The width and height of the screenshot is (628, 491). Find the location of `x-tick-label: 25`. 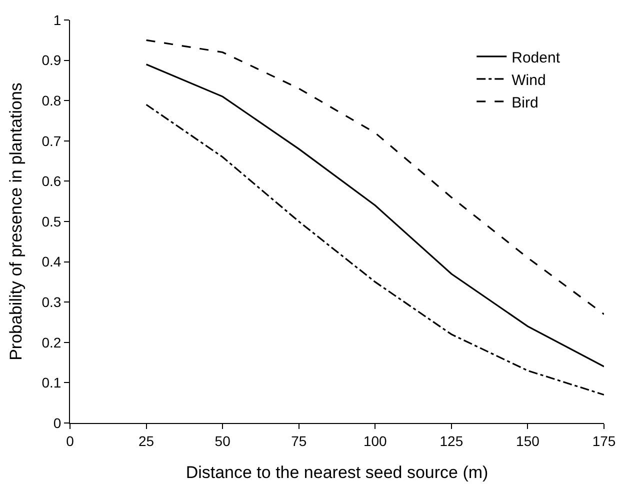

x-tick-label: 25 is located at coordinates (146, 440).